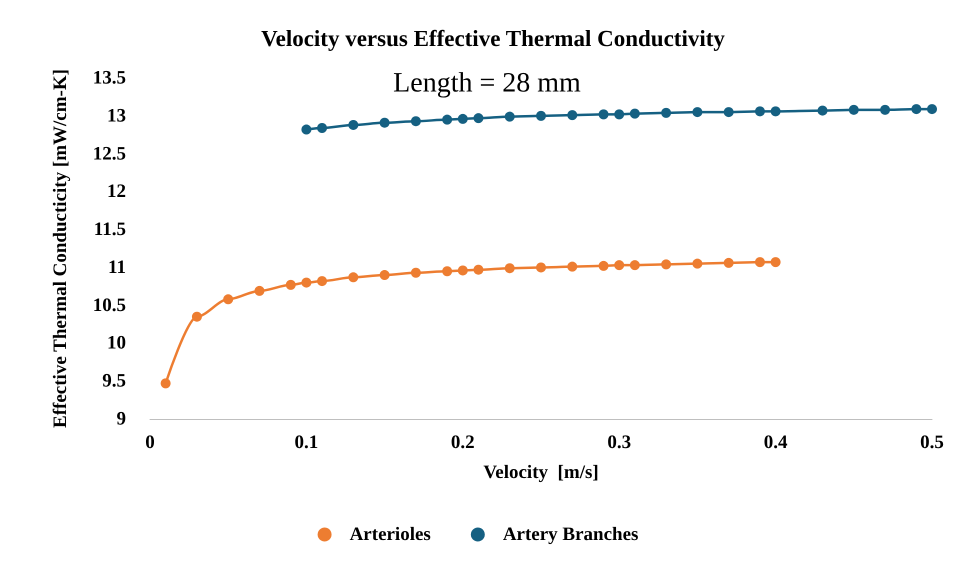 Image resolution: width=956 pixels, height=561 pixels. Describe the element at coordinates (932, 442) in the screenshot. I see `x-tick-label: 0.5` at that location.